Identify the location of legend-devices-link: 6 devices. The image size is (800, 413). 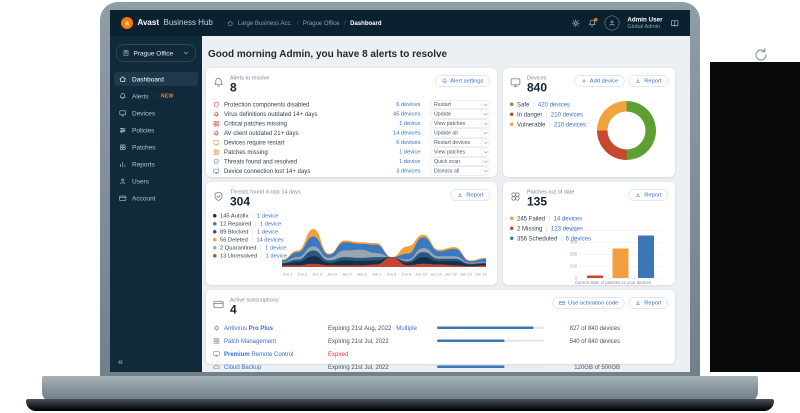
(578, 238).